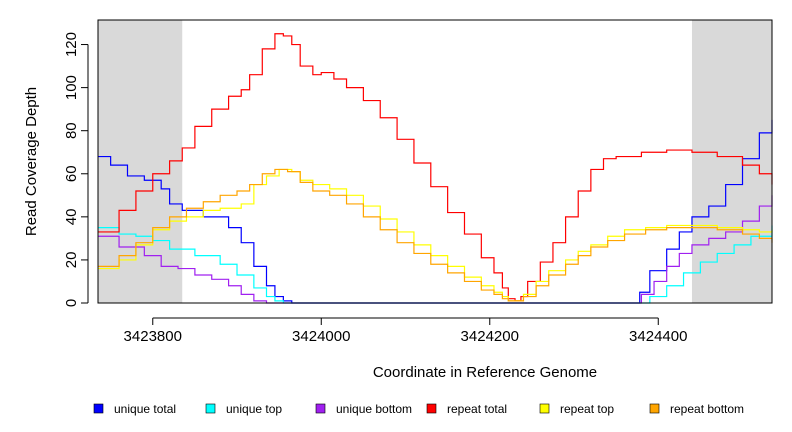 The image size is (792, 432). I want to click on legend-label: unique top, so click(254, 409).